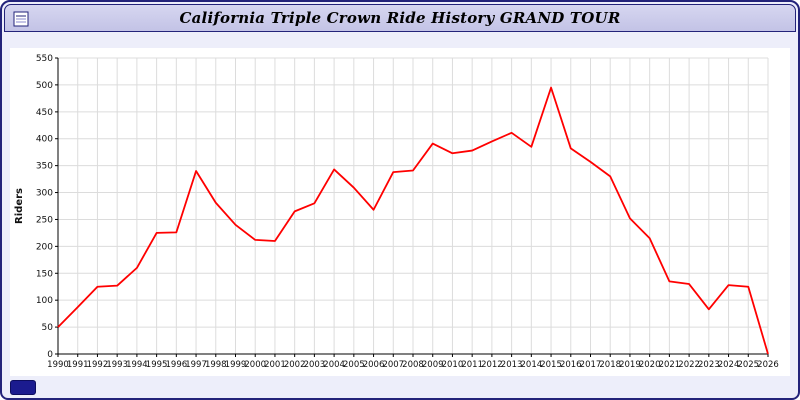  Describe the element at coordinates (21, 19) in the screenshot. I see `chart-window-icon` at that location.